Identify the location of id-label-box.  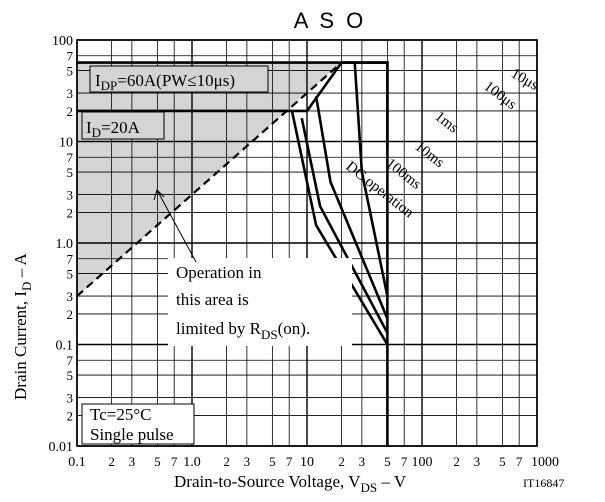
(123, 125).